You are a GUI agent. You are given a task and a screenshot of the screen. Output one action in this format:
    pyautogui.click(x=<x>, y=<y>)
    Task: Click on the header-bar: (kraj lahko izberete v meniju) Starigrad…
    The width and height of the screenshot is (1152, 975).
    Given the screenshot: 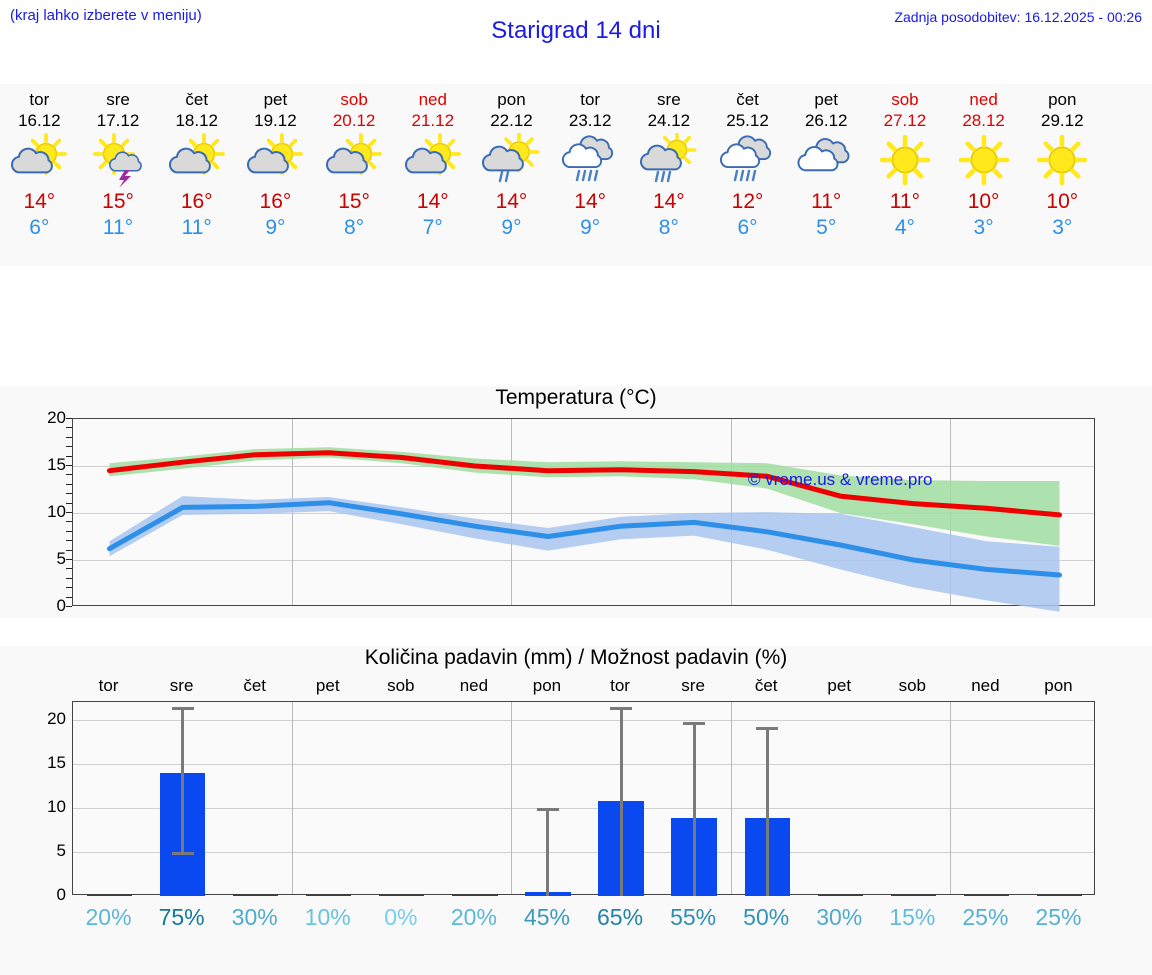 What is the action you would take?
    pyautogui.click(x=576, y=30)
    